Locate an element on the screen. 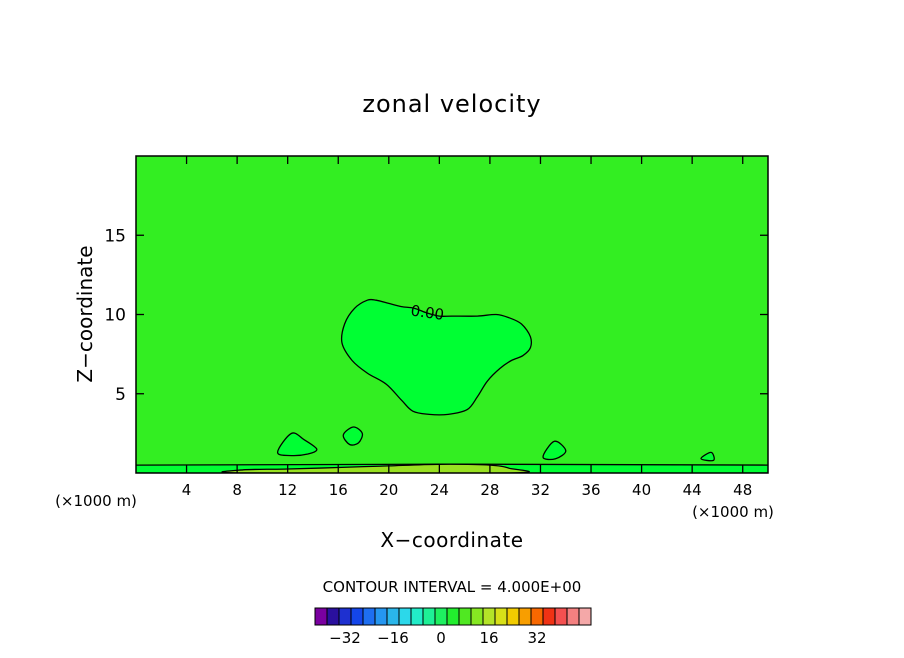 This screenshot has width=904, height=658. colorbar-label-2: 0 is located at coordinates (441, 638).